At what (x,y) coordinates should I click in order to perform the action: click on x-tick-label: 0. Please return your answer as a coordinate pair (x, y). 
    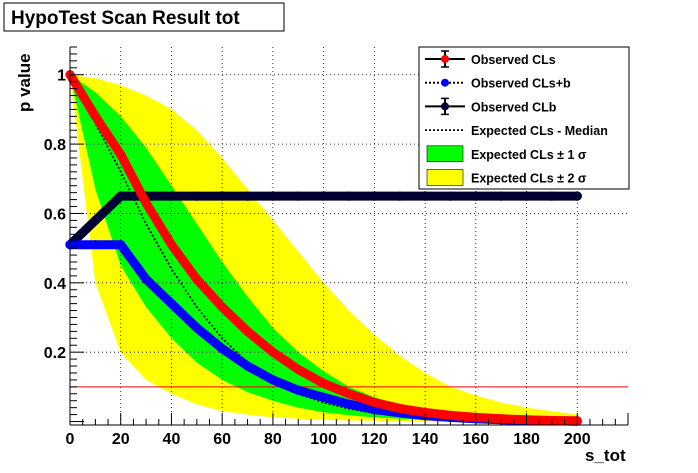
    Looking at the image, I should click on (70, 439).